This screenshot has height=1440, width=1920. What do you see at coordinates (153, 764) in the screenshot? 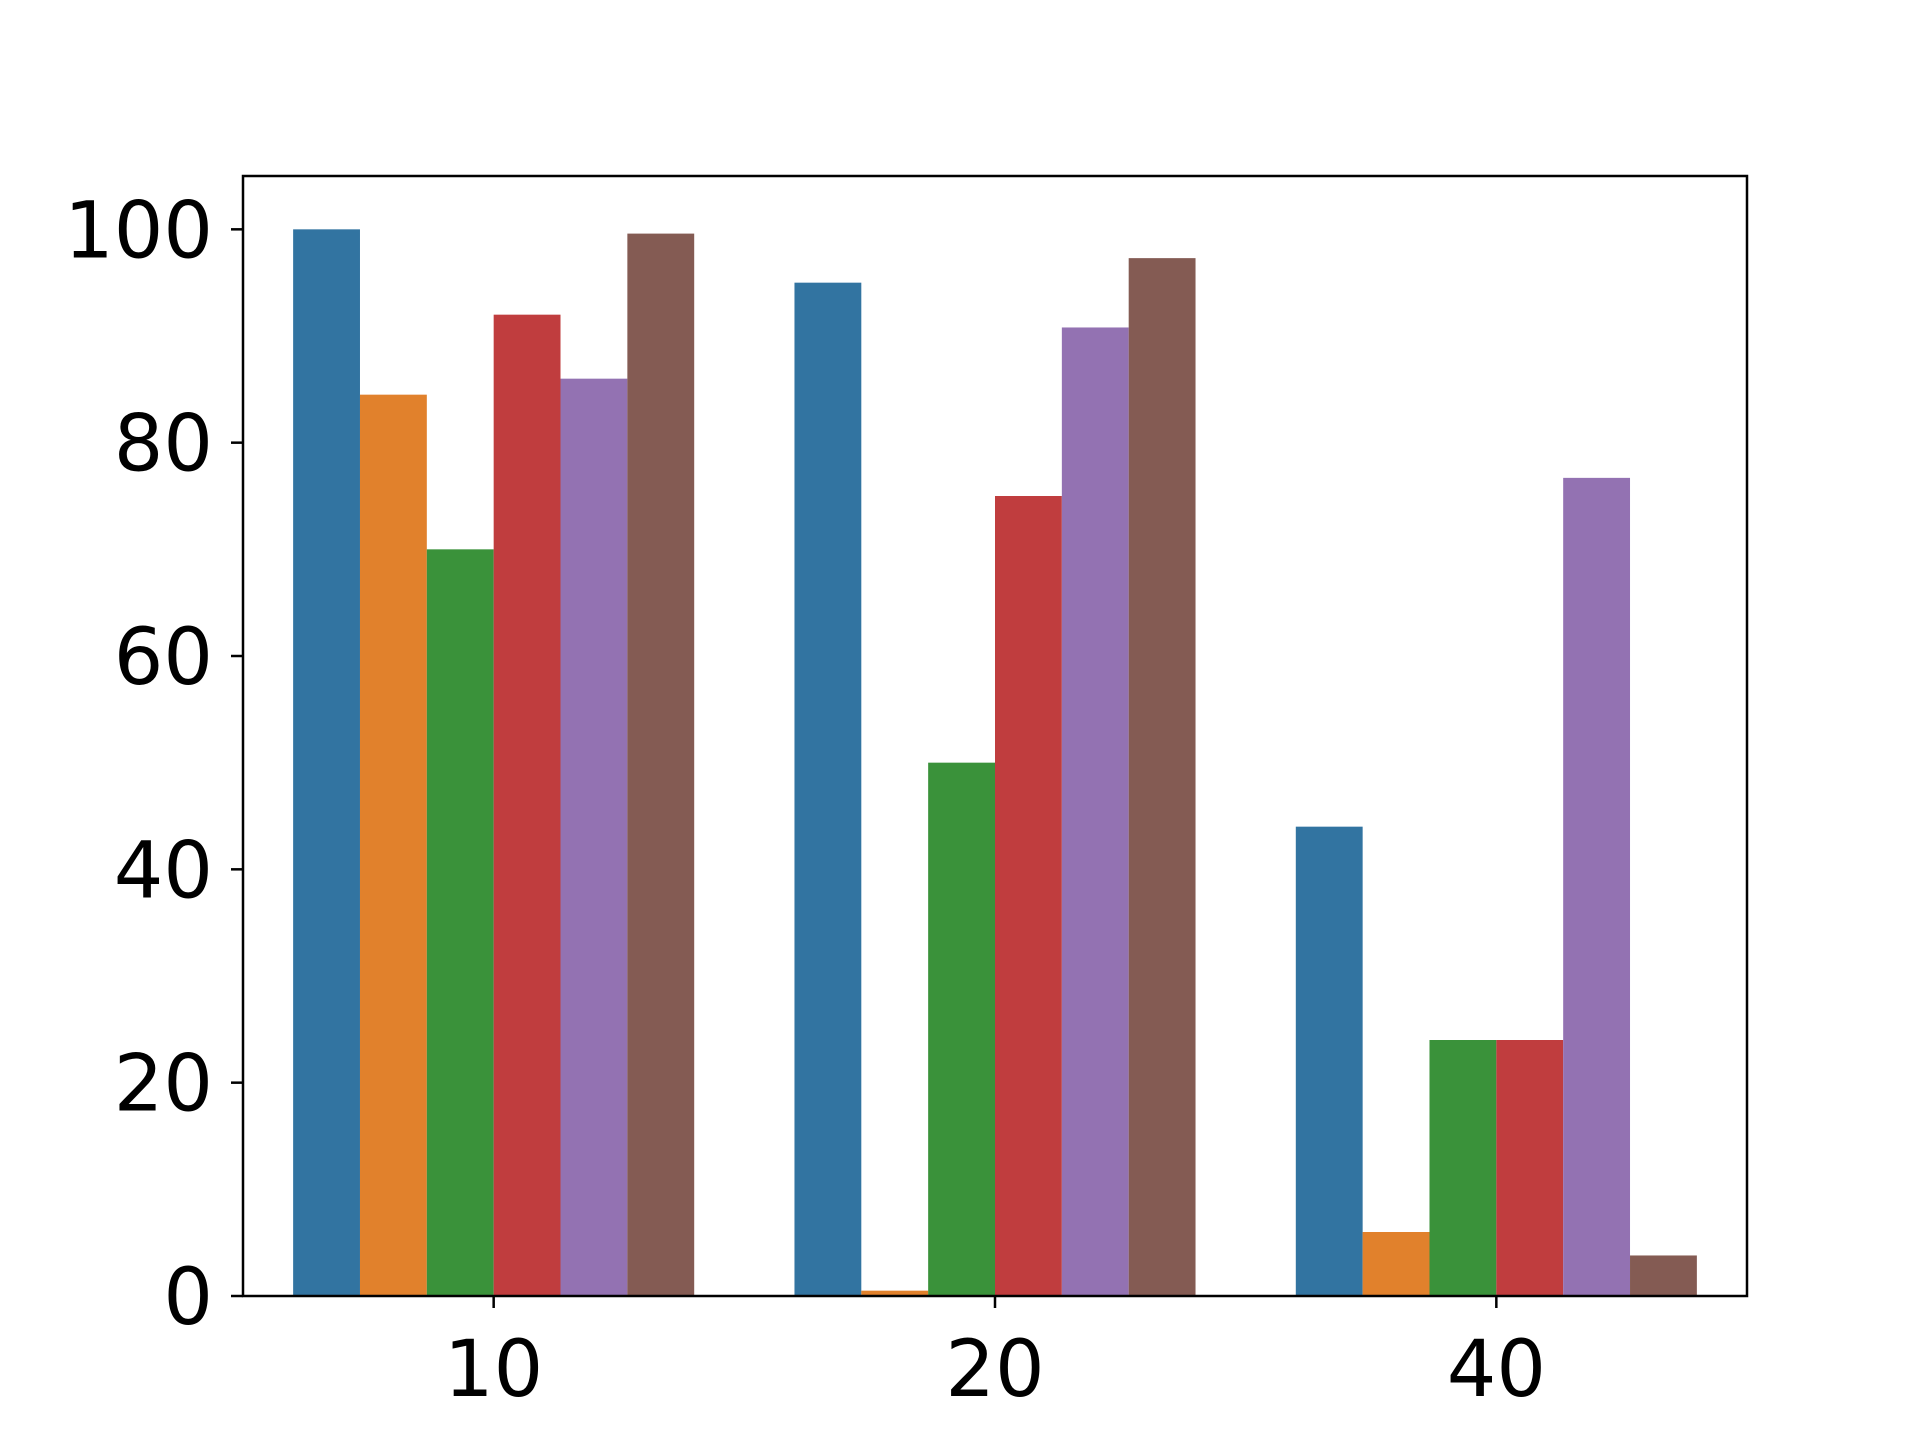
I see `y-axis: 0 20 40 60 80 100` at bounding box center [153, 764].